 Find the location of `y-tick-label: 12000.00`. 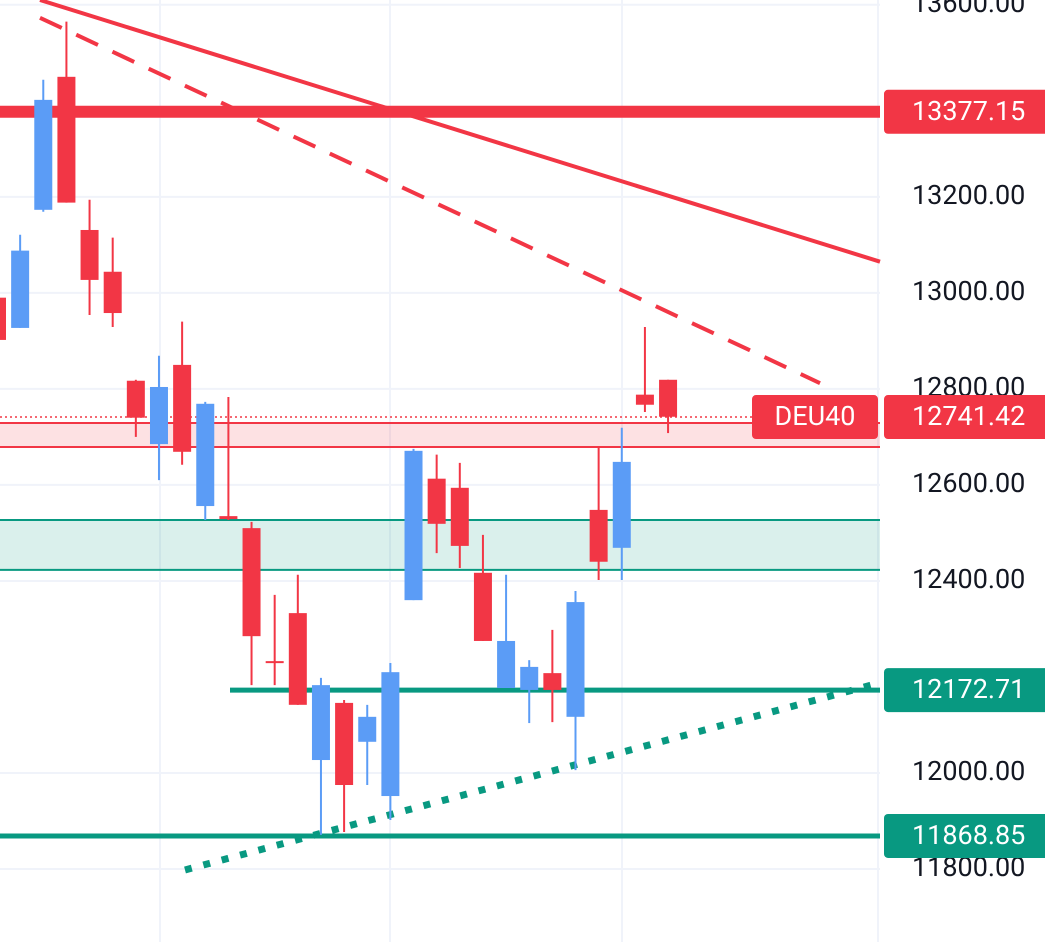

y-tick-label: 12000.00 is located at coordinates (968, 771).